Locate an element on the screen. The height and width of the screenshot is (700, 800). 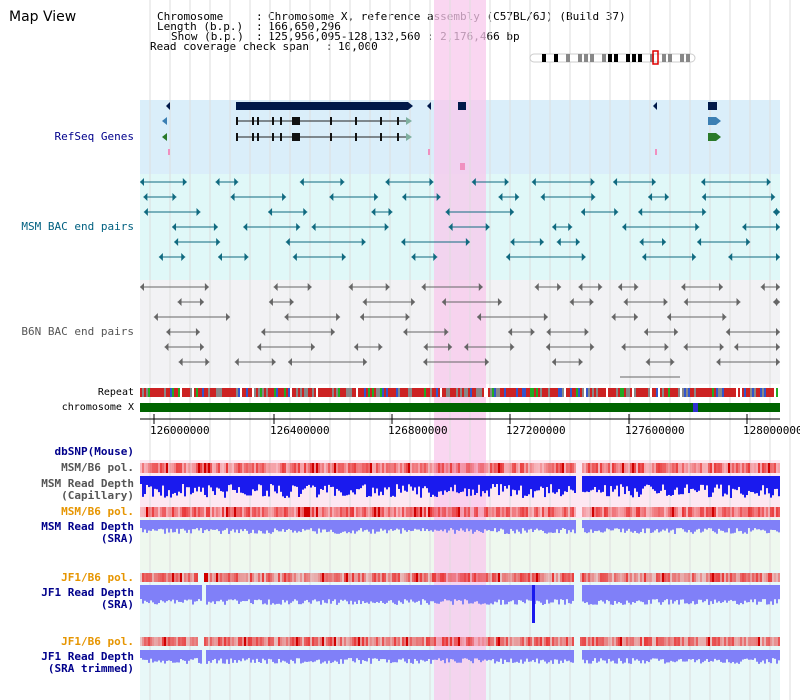
track-label-chromosome: chromosome X is located at coordinates (97, 407).